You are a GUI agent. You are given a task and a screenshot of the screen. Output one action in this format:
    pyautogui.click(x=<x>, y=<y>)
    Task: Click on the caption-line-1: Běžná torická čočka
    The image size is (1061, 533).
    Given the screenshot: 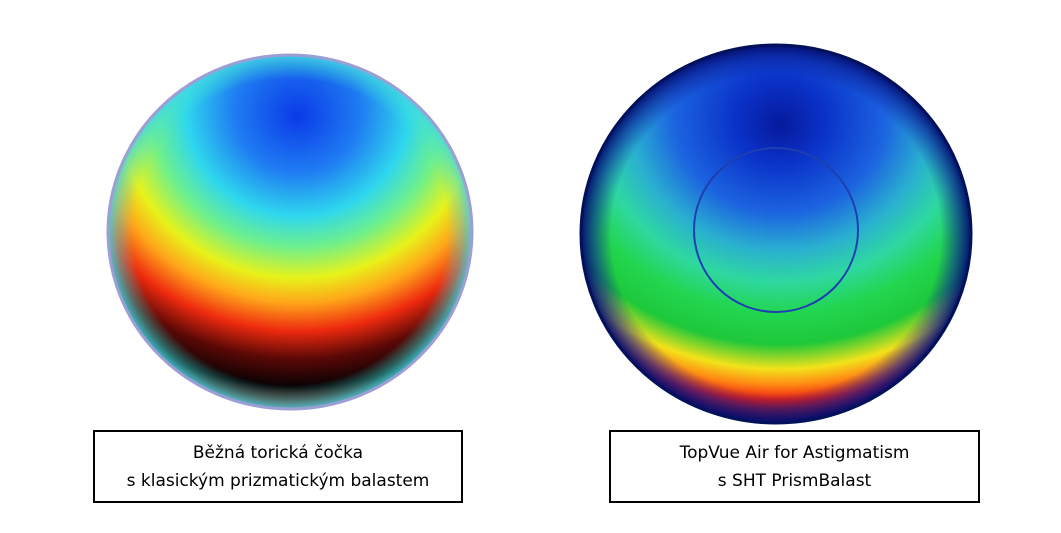 What is the action you would take?
    pyautogui.click(x=278, y=452)
    